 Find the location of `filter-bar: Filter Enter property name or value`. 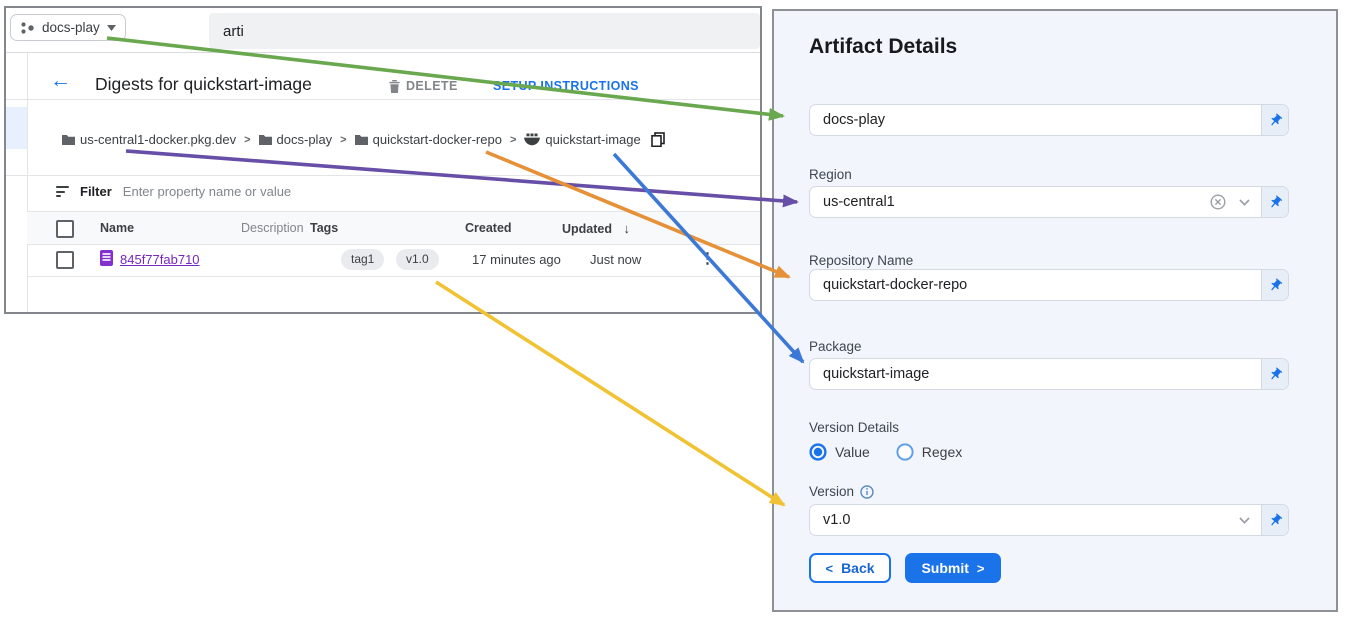

filter-bar: Filter Enter property name or value is located at coordinates (173, 191).